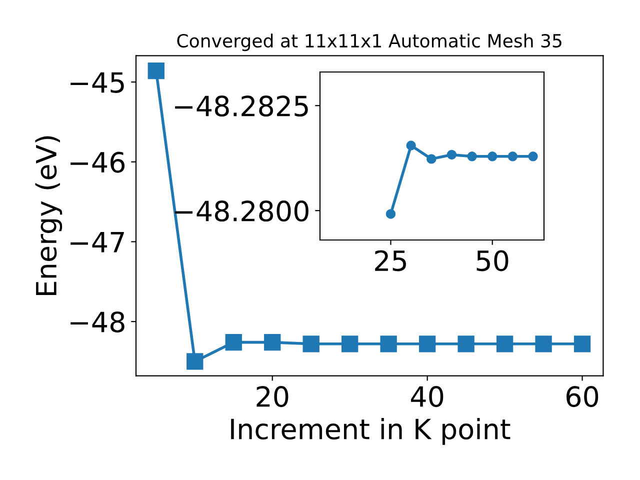  Describe the element at coordinates (97, 162) in the screenshot. I see `y-tick-label: −46` at that location.